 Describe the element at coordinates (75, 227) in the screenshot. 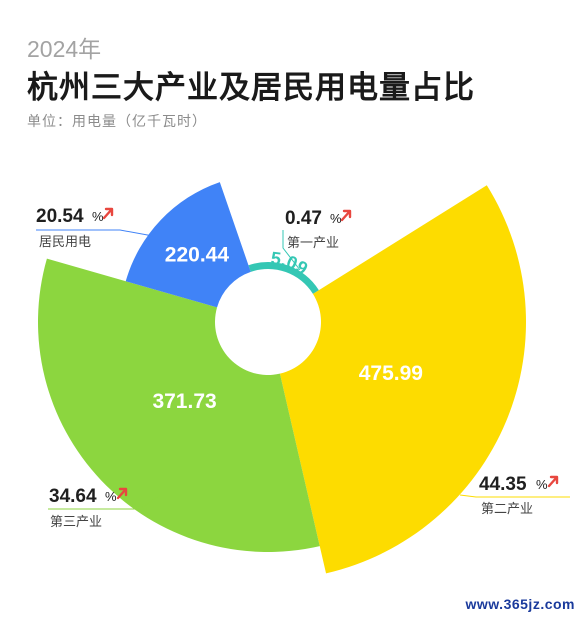

I see `label-resident: 20.54 % 居民用电` at that location.